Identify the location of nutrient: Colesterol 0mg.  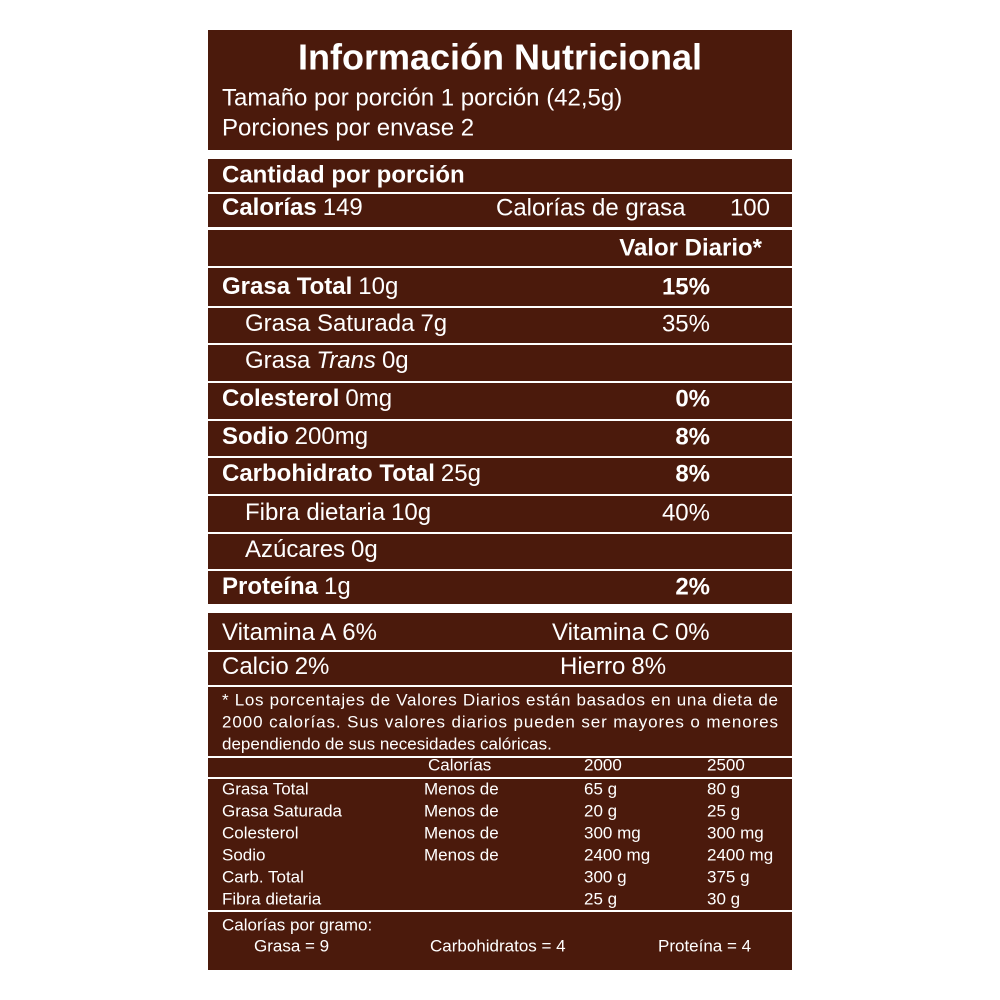
(307, 398).